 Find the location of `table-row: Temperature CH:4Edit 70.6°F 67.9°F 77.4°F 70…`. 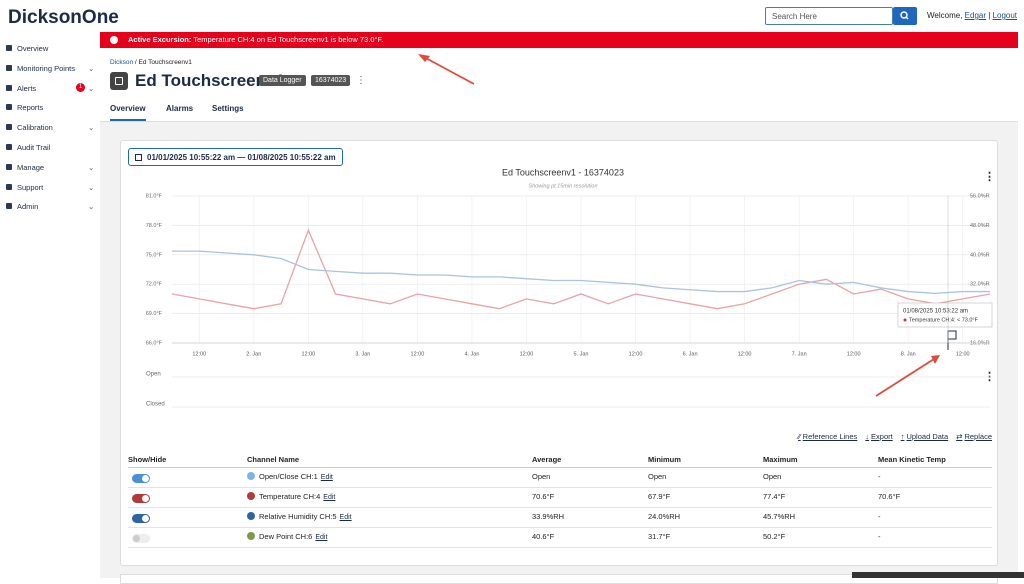

table-row: Temperature CH:4Edit 70.6°F 67.9°F 77.4°F 70… is located at coordinates (560, 498).